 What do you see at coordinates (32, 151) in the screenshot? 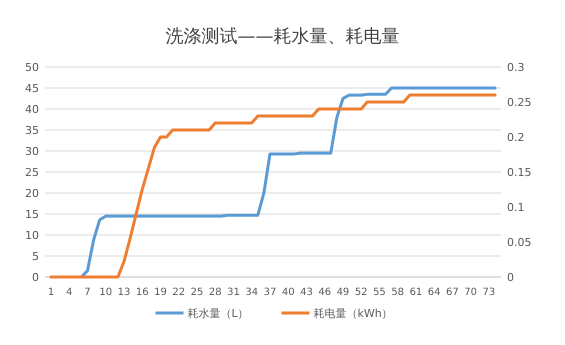
I see `y-tick-label: 30` at bounding box center [32, 151].